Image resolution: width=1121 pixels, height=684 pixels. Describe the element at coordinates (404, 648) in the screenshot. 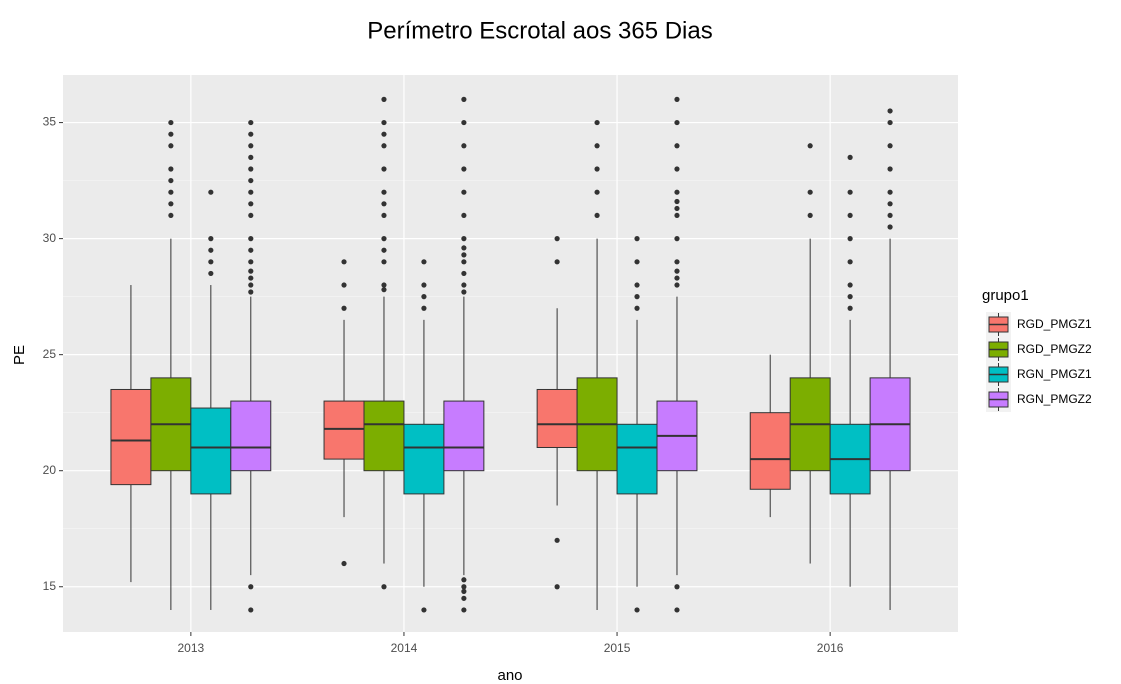

I see `x-tick-label: 2014` at that location.